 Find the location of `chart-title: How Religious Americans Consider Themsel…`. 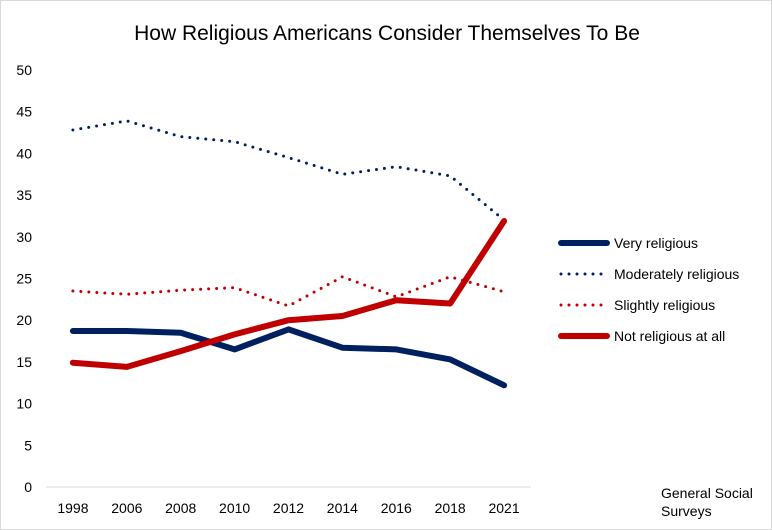

chart-title: How Religious Americans Consider Themsel… is located at coordinates (387, 33).